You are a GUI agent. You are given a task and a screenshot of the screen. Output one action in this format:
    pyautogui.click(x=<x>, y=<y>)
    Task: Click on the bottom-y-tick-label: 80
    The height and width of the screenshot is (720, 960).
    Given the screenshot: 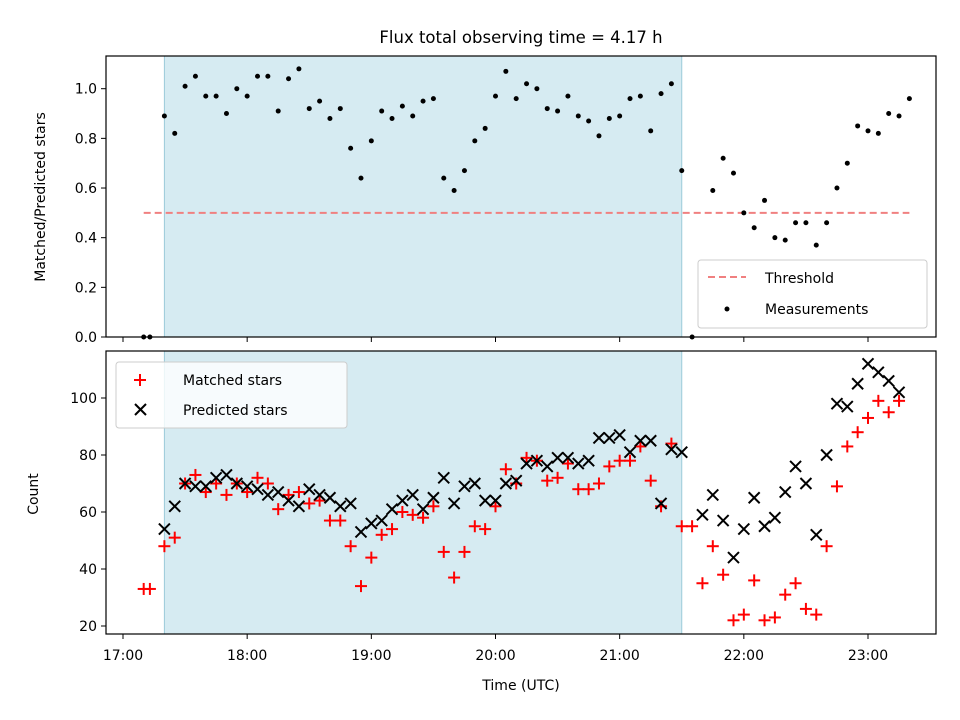 What is the action you would take?
    pyautogui.click(x=88, y=456)
    